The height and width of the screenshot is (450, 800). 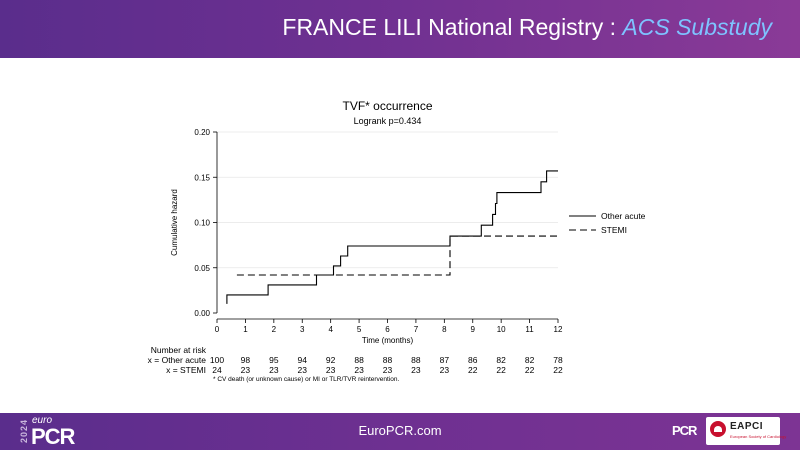 What do you see at coordinates (217, 370) in the screenshot?
I see `risk-table-cell: 24` at bounding box center [217, 370].